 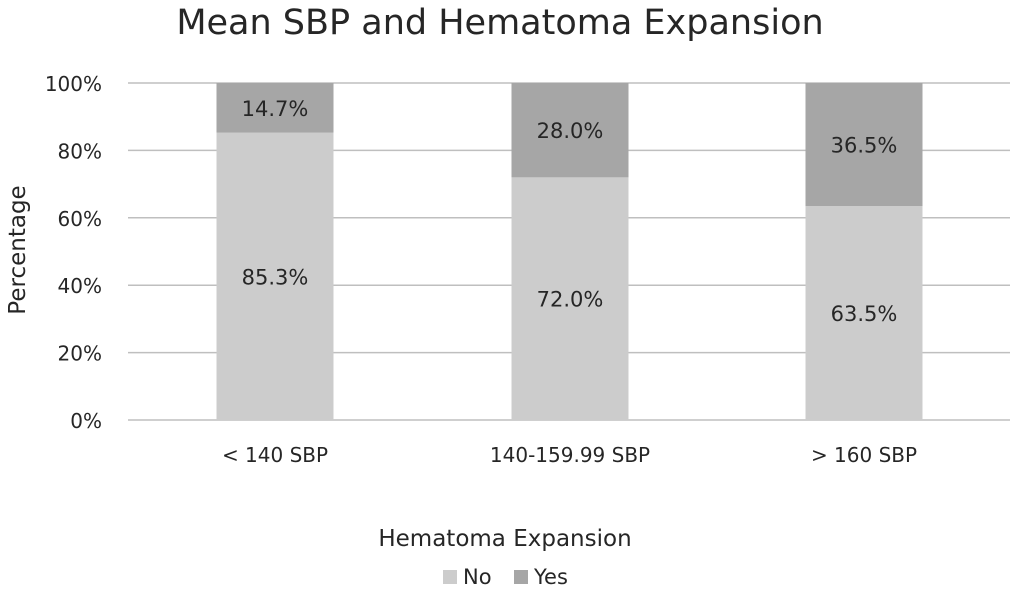 I want to click on y-axis-label: Percentage, so click(x=18, y=249).